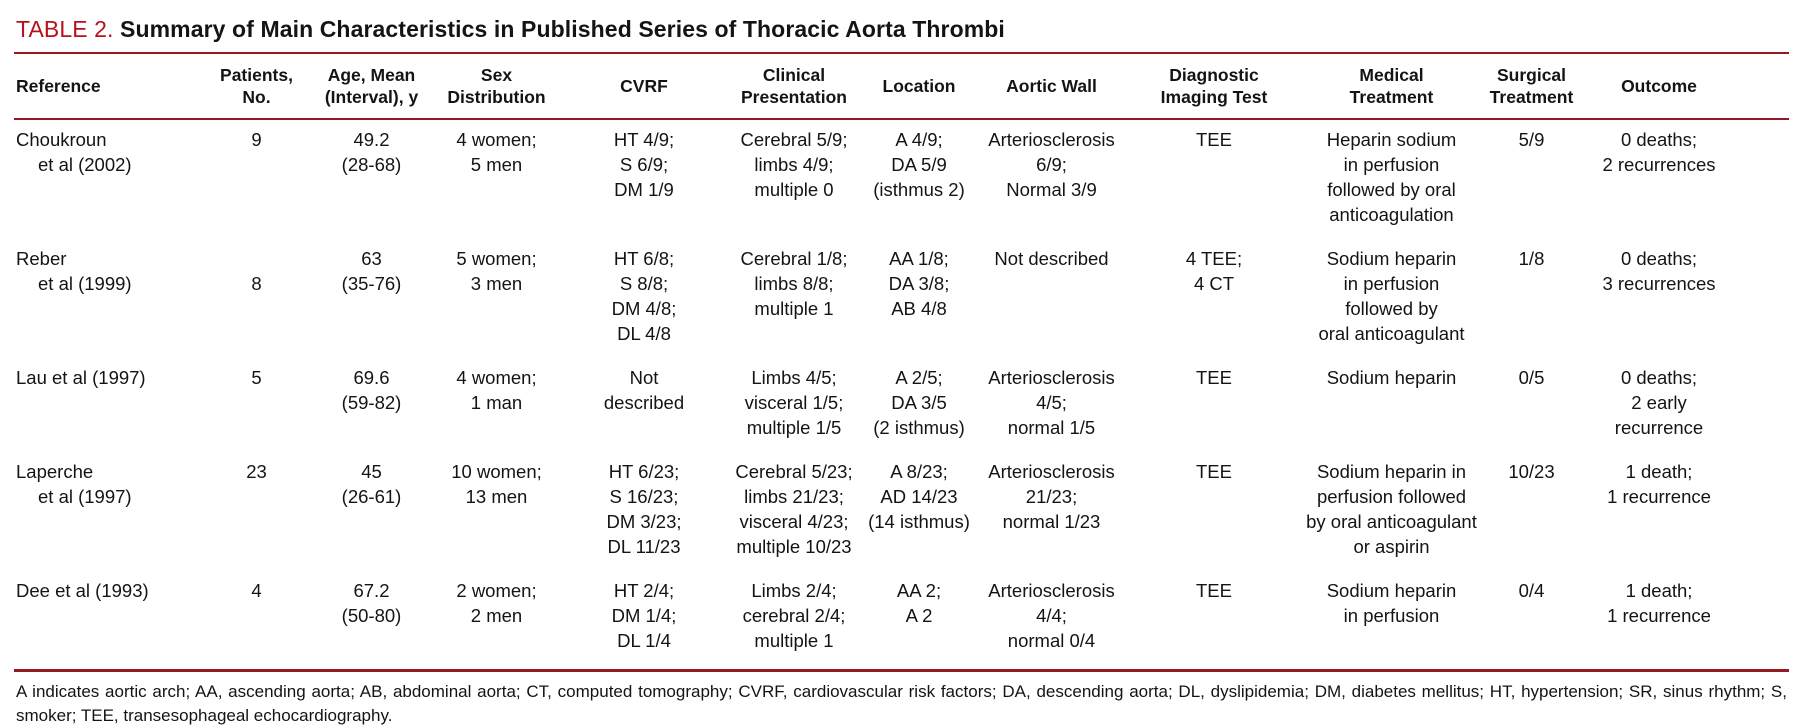 Image resolution: width=1803 pixels, height=725 pixels. I want to click on cvrf-cell: HT 6/8; S 8/8; DM 4/8; DL 4/8, so click(644, 296).